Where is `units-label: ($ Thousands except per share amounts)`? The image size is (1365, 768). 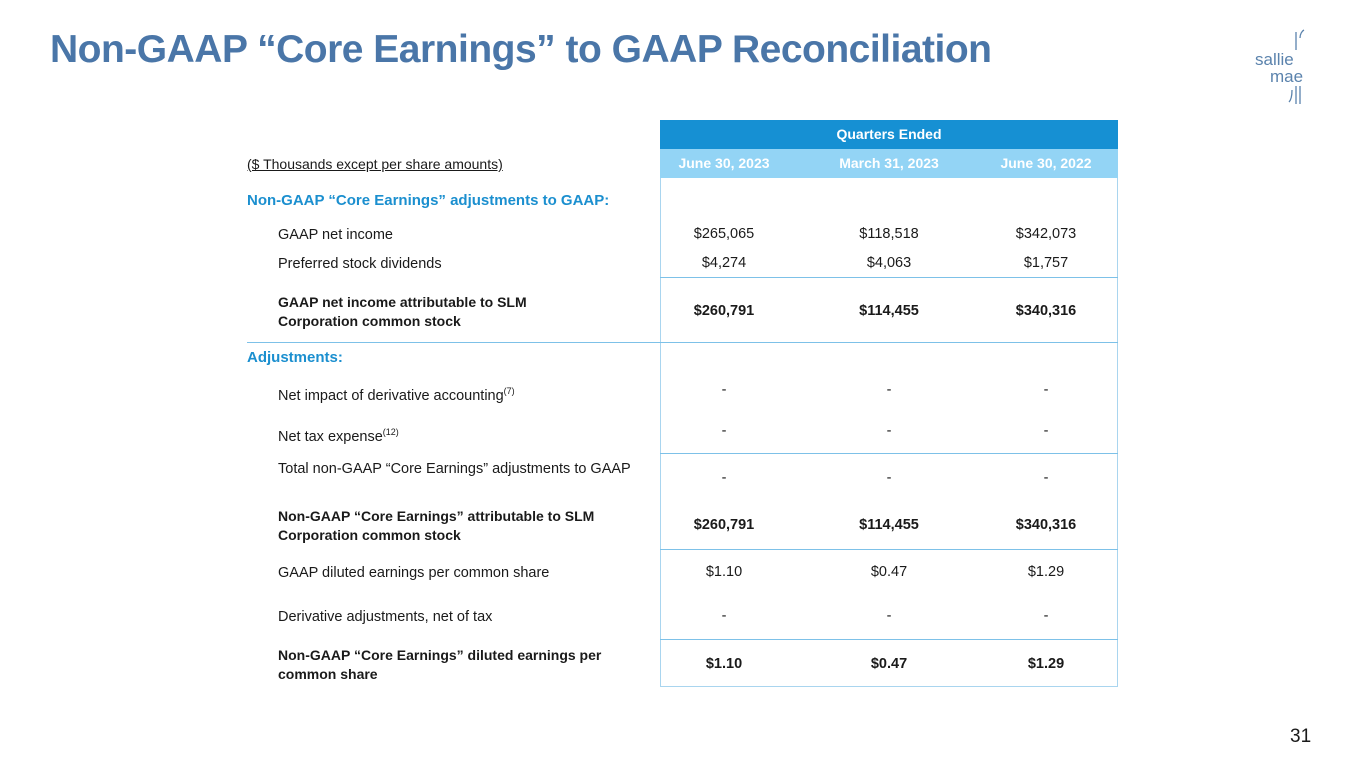 units-label: ($ Thousands except per share amounts) is located at coordinates (375, 164).